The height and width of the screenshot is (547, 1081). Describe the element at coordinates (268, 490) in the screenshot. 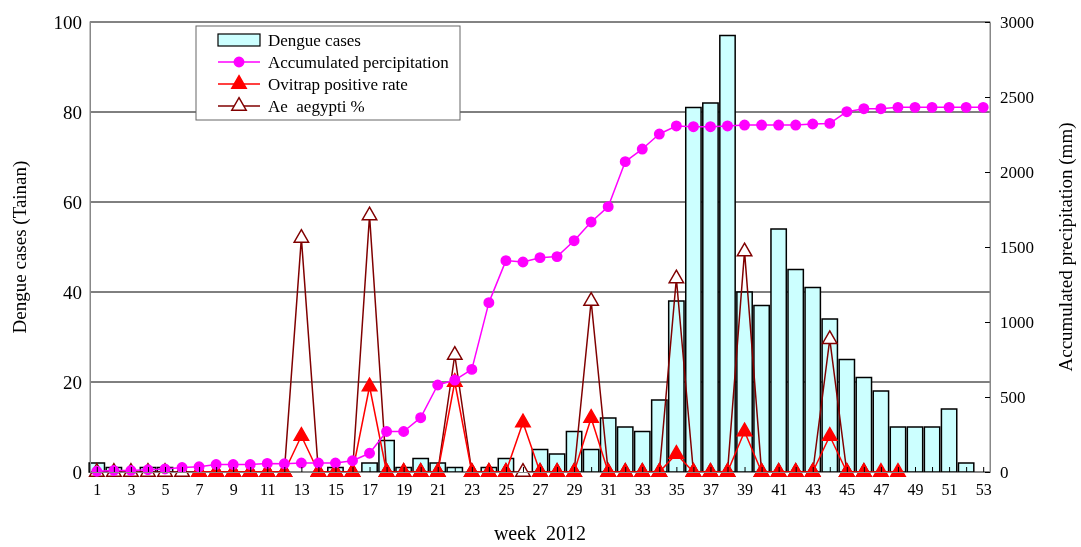

I see `x-tick-label: 11` at that location.